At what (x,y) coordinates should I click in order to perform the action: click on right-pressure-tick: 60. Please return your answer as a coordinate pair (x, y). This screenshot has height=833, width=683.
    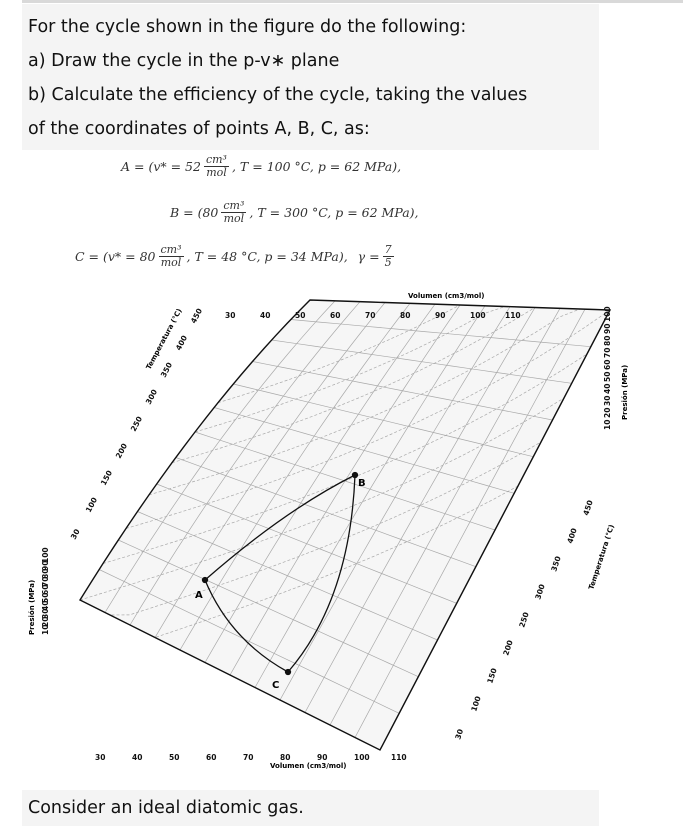
    Looking at the image, I should click on (607, 365).